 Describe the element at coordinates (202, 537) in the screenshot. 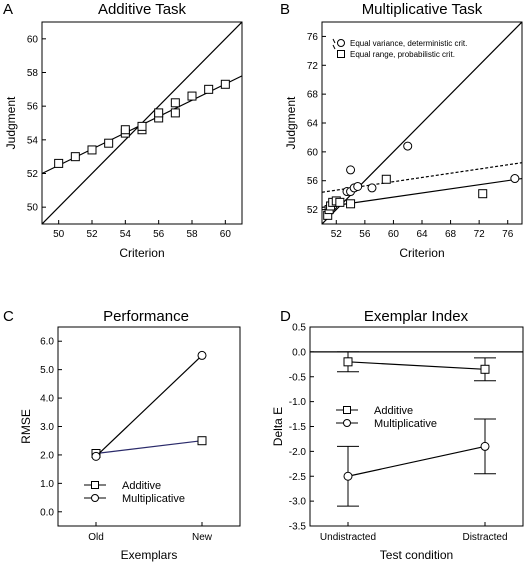

I see `x-tick-label: New` at that location.